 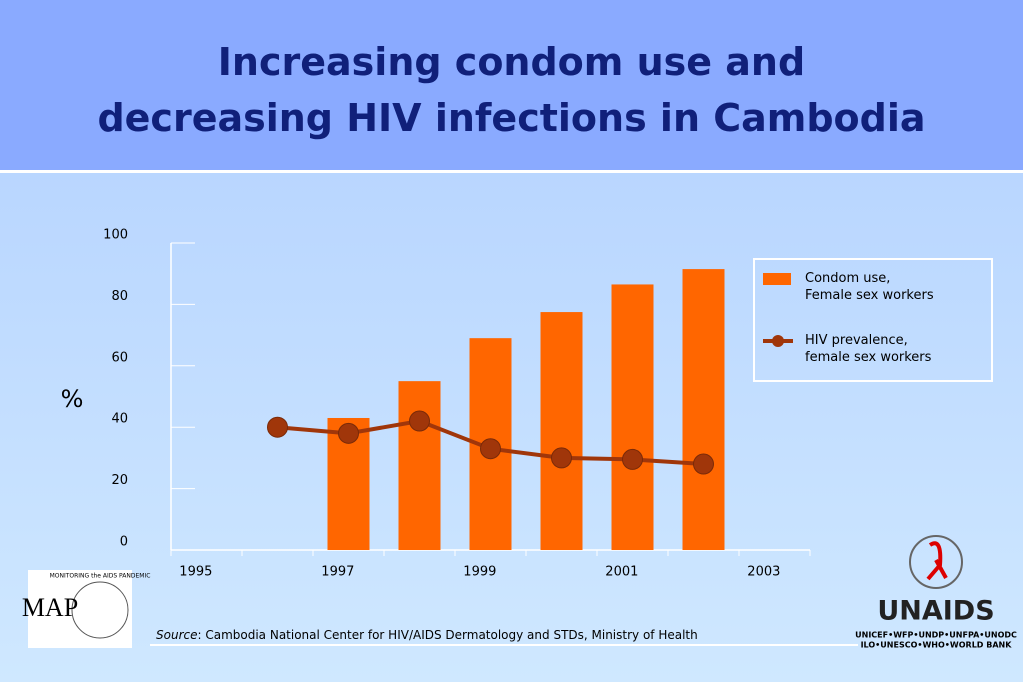 What do you see at coordinates (511, 62) in the screenshot?
I see `title: Increasing condom use and` at bounding box center [511, 62].